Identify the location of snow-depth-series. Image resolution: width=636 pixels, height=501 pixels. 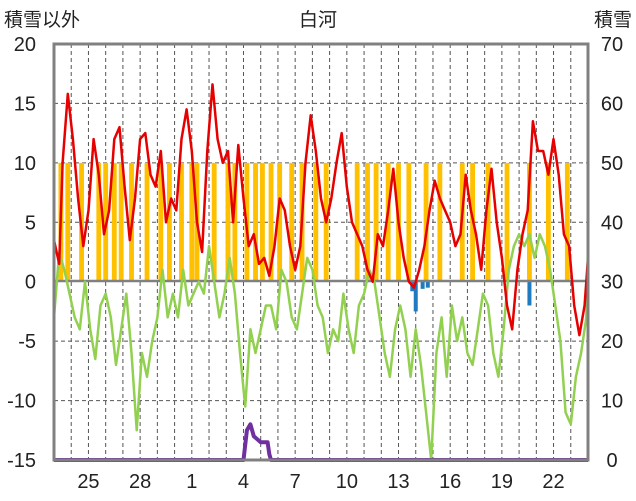
(321, 442).